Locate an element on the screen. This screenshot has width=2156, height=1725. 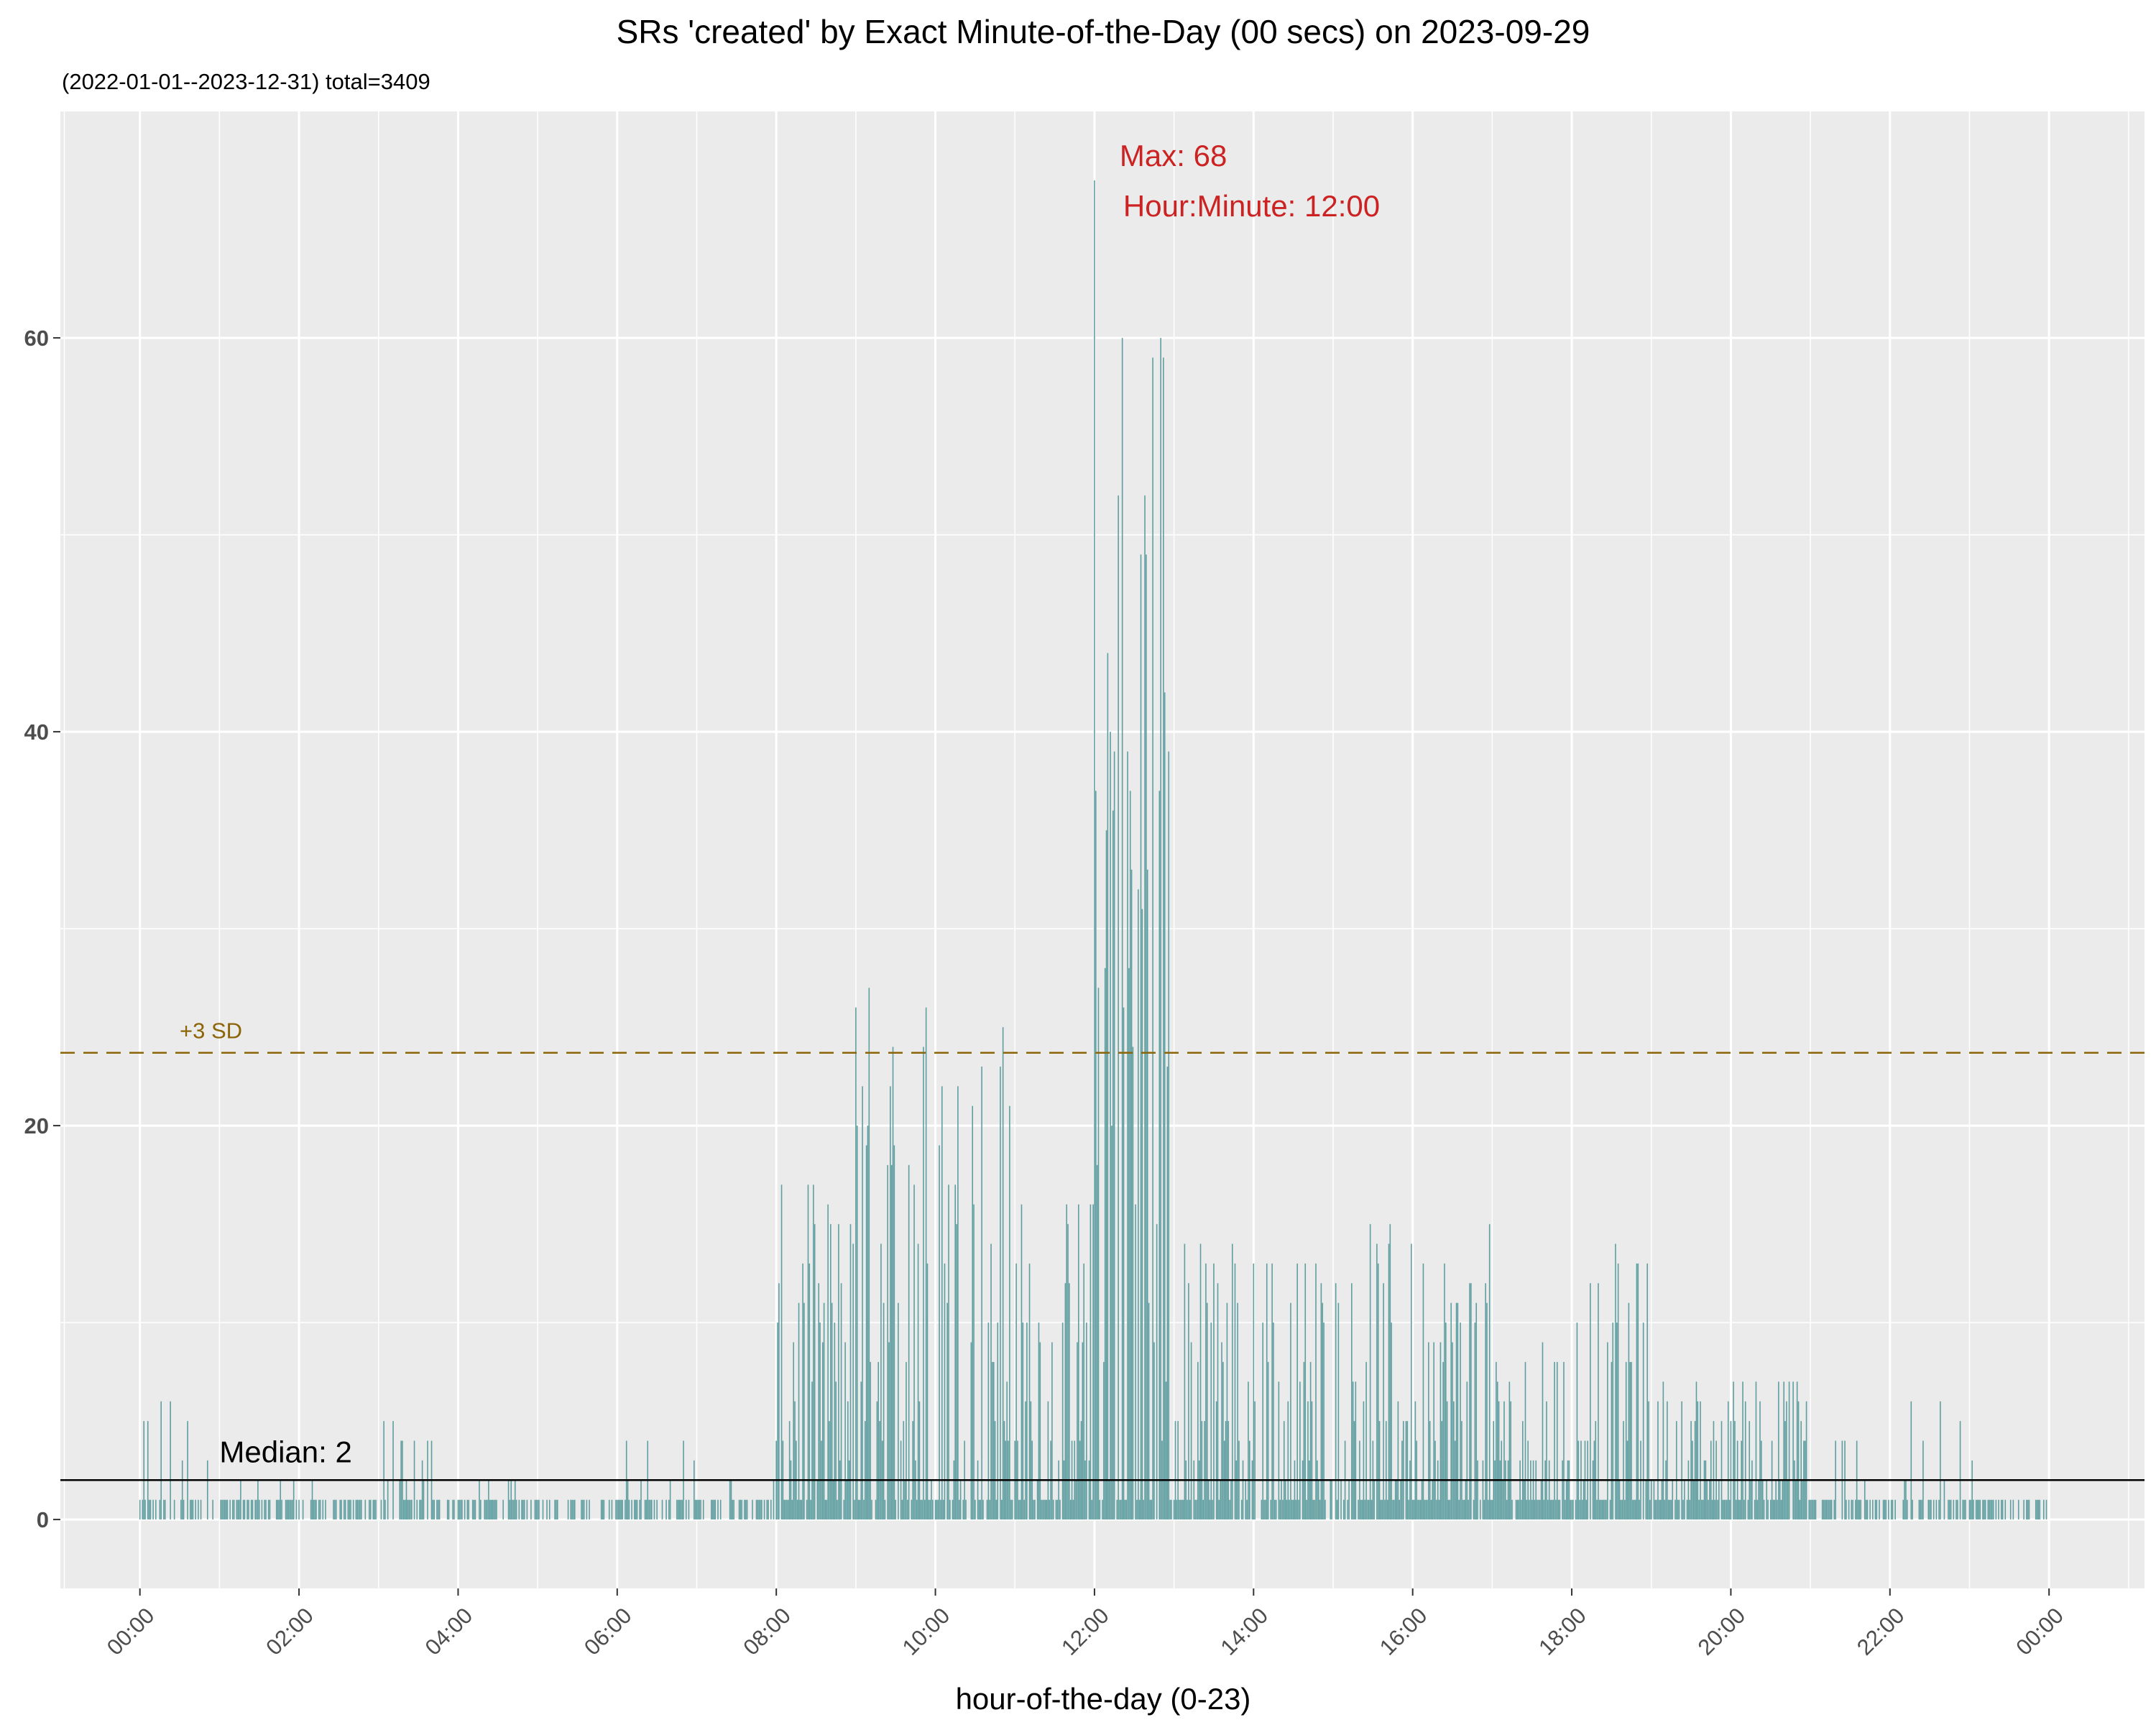
sd-label: +3 SD is located at coordinates (211, 1031).